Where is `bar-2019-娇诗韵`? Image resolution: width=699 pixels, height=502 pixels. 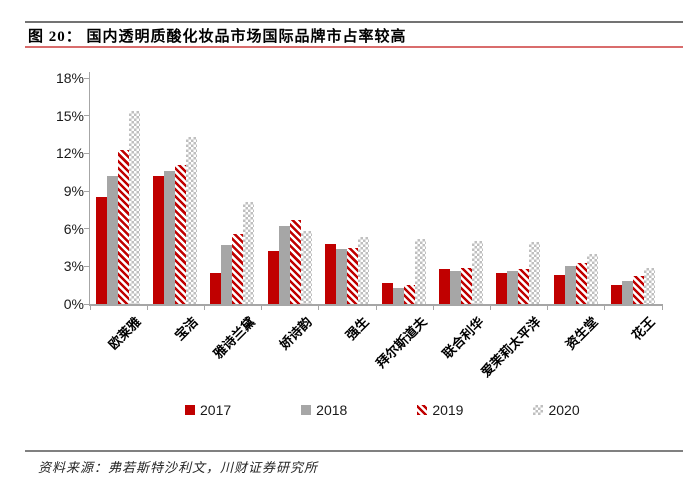 bar-2019-娇诗韵 is located at coordinates (295, 261).